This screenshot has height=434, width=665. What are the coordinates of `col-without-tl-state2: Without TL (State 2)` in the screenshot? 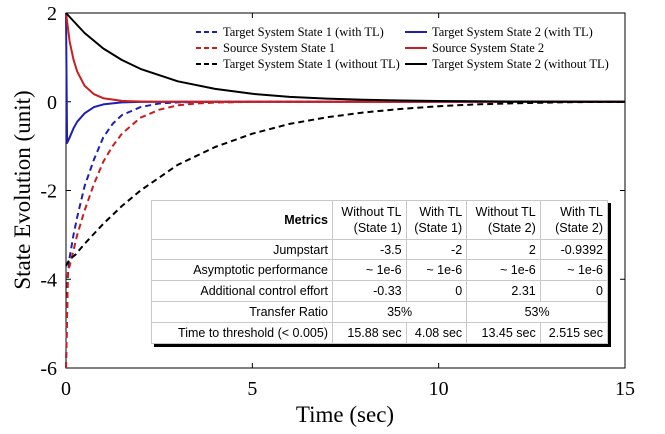 It's located at (503, 220).